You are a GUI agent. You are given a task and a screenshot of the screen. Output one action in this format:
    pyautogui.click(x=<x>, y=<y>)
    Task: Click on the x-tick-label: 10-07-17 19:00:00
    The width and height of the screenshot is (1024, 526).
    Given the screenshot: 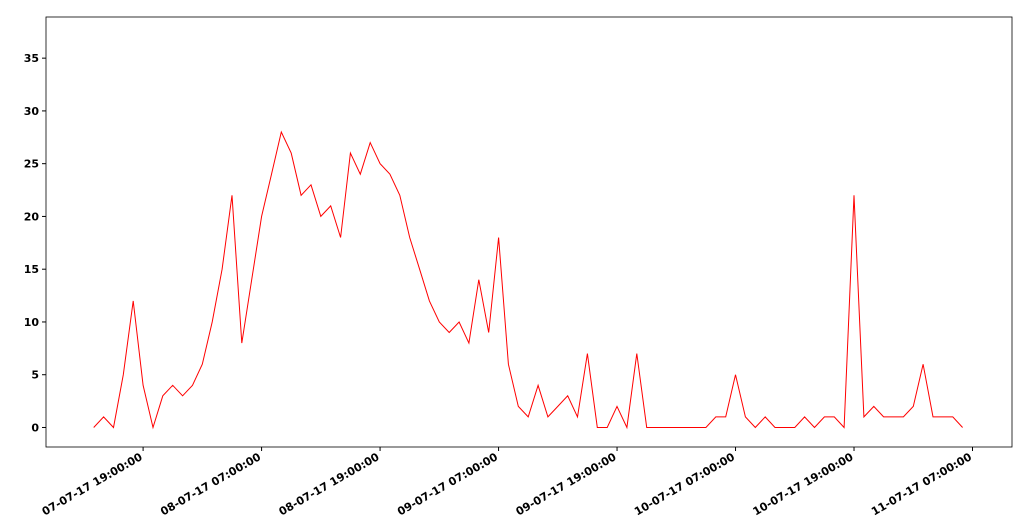 What is the action you would take?
    pyautogui.click(x=803, y=484)
    